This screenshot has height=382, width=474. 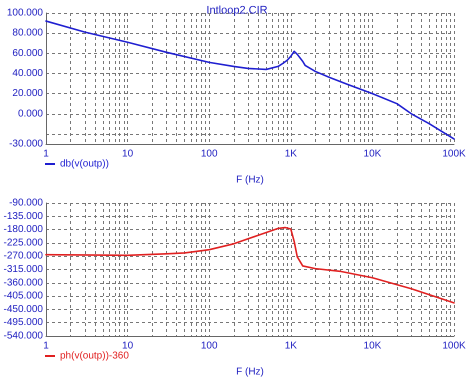 I want to click on y-tick-label: -225.000, so click(x=24, y=242).